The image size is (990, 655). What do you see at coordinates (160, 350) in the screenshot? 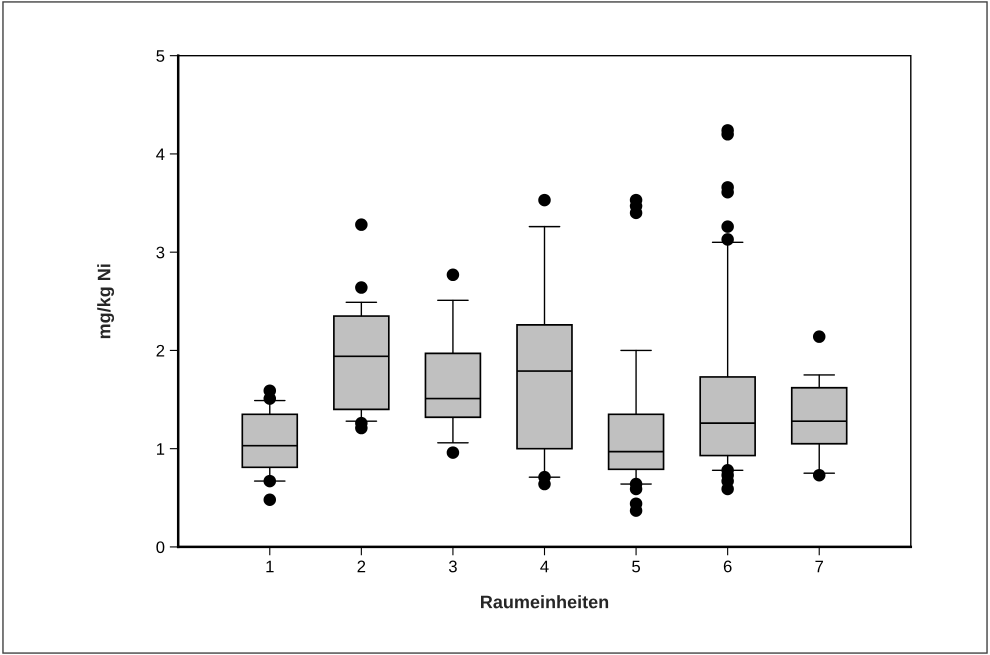
I see `y-tick-label: 2` at bounding box center [160, 350].